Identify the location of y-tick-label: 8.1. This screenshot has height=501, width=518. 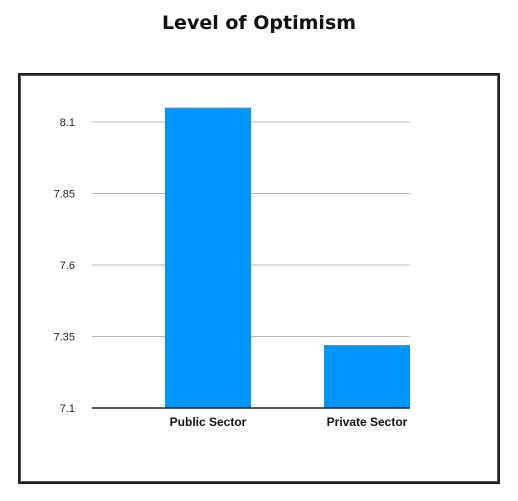
(67, 123).